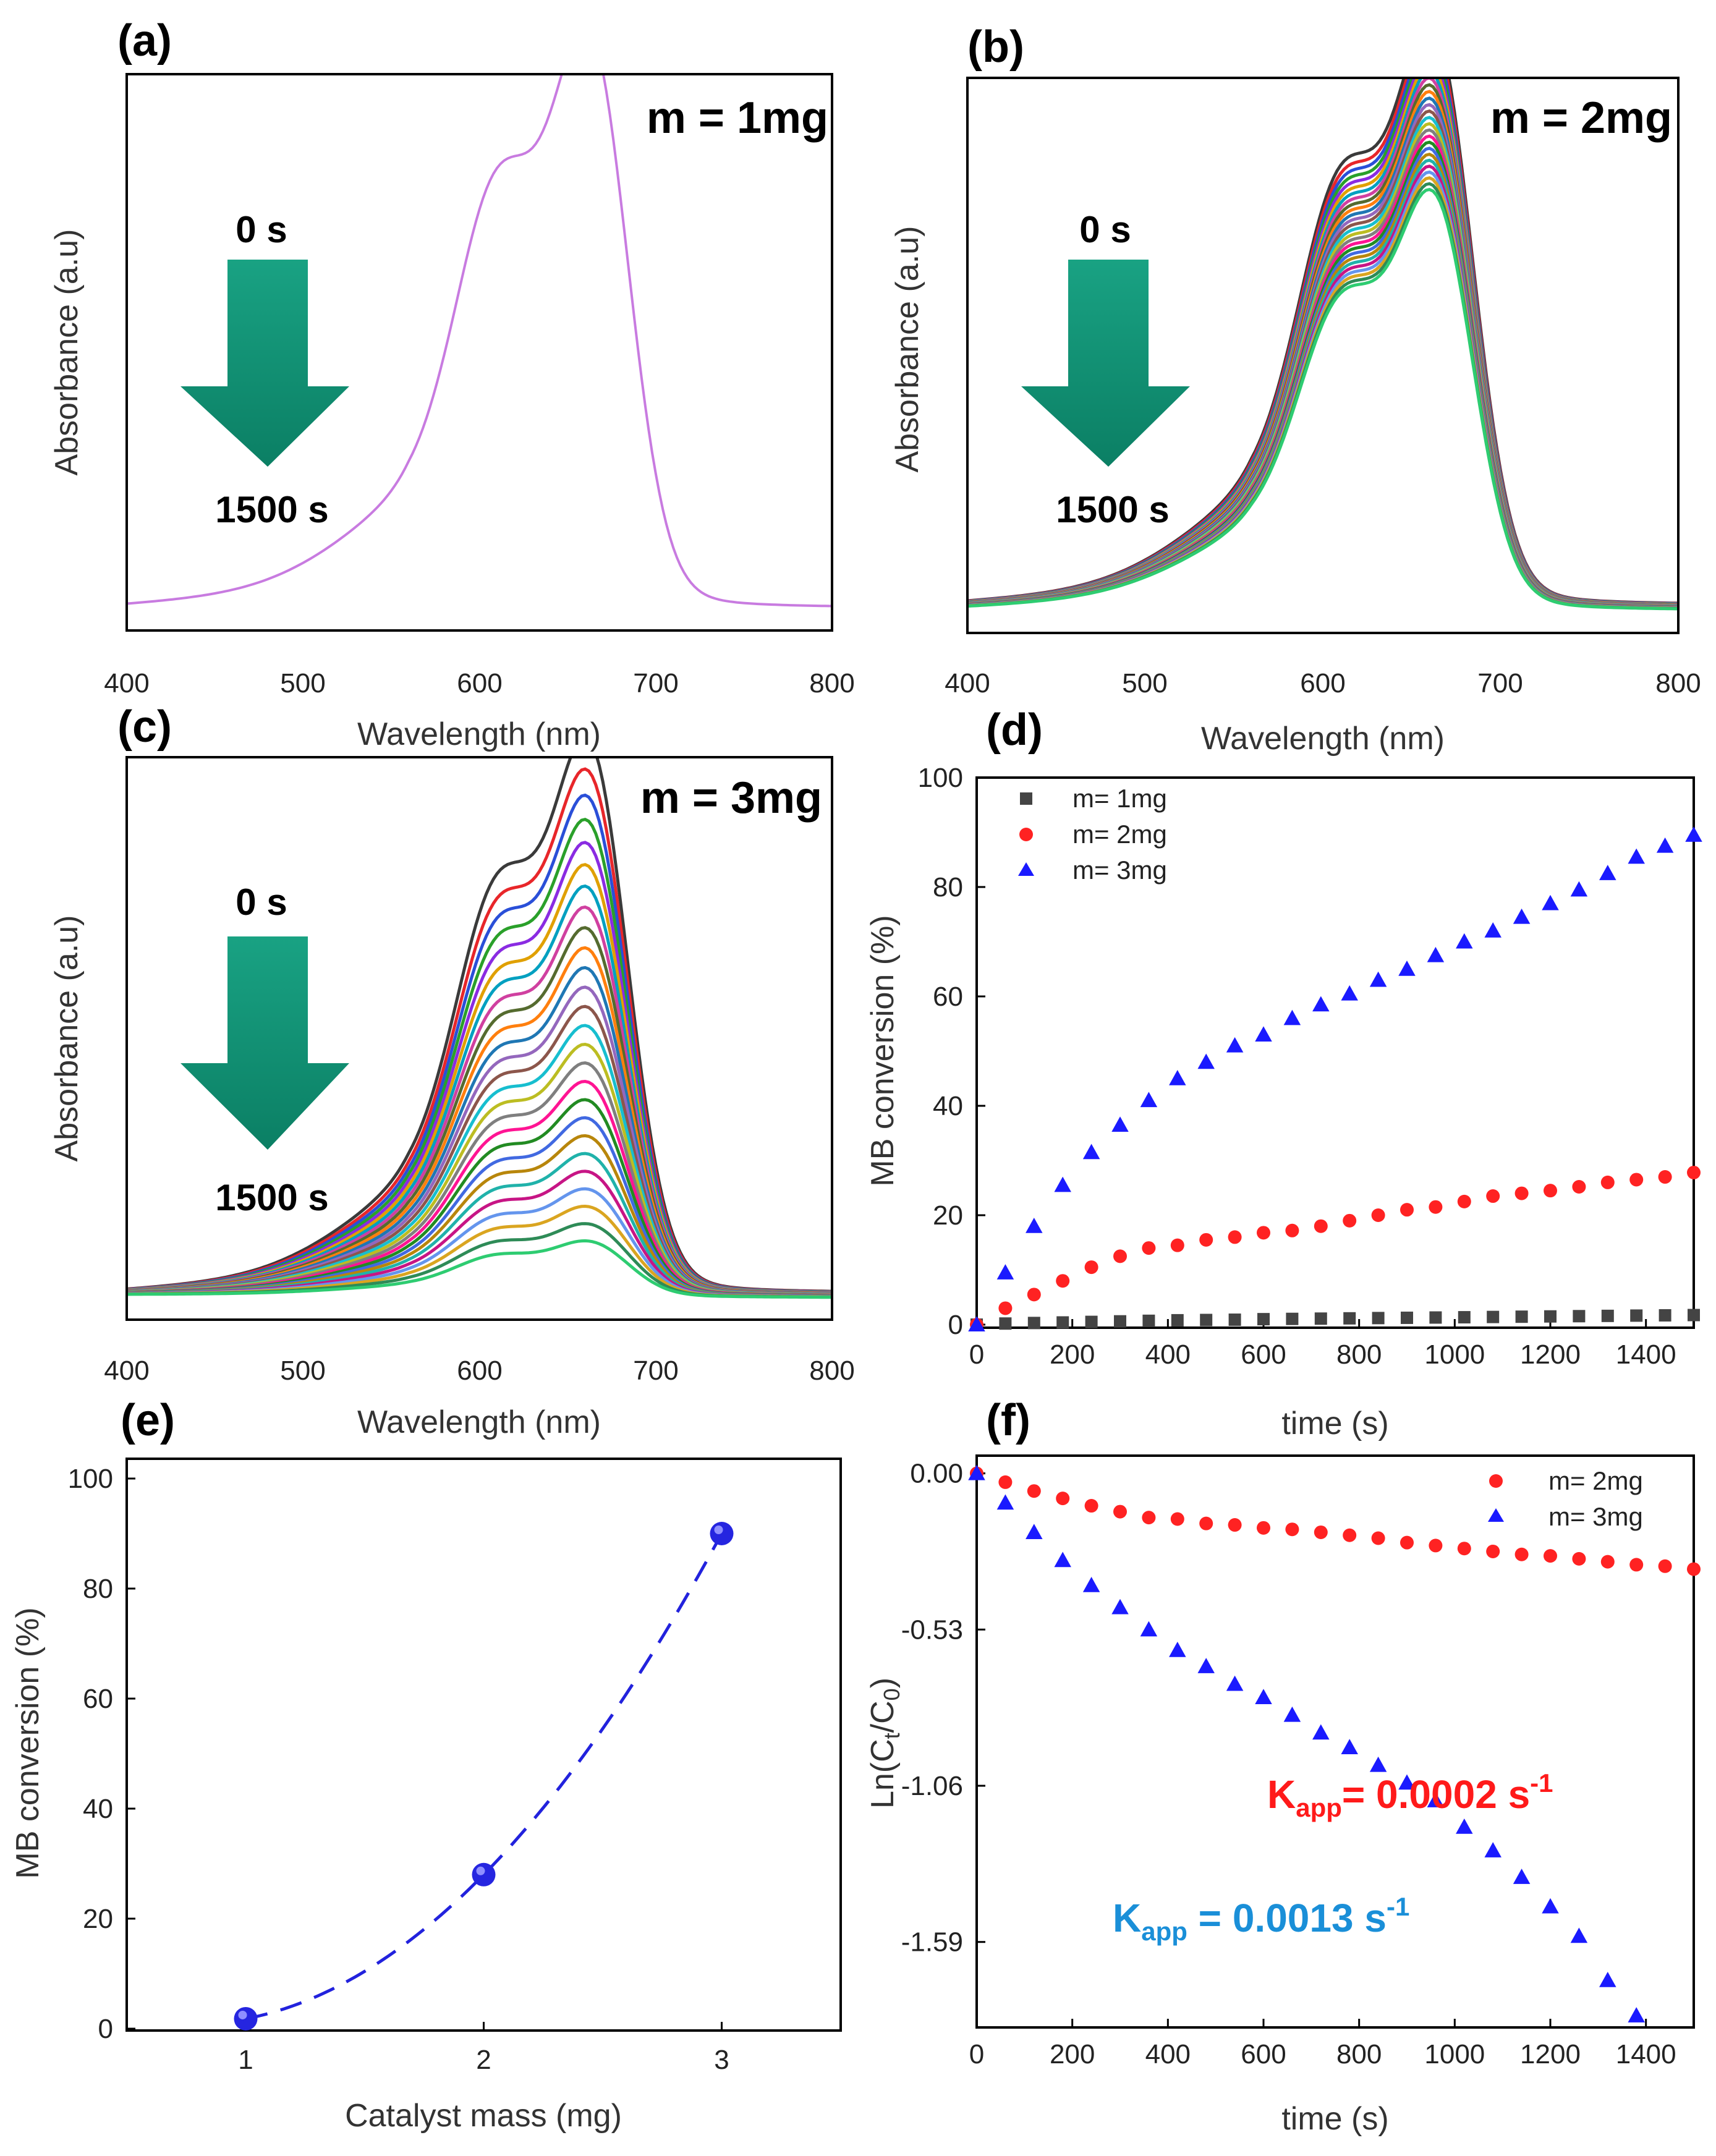 Image resolution: width=1716 pixels, height=2156 pixels. What do you see at coordinates (98, 1919) in the screenshot?
I see `y-tick-label: 20` at bounding box center [98, 1919].